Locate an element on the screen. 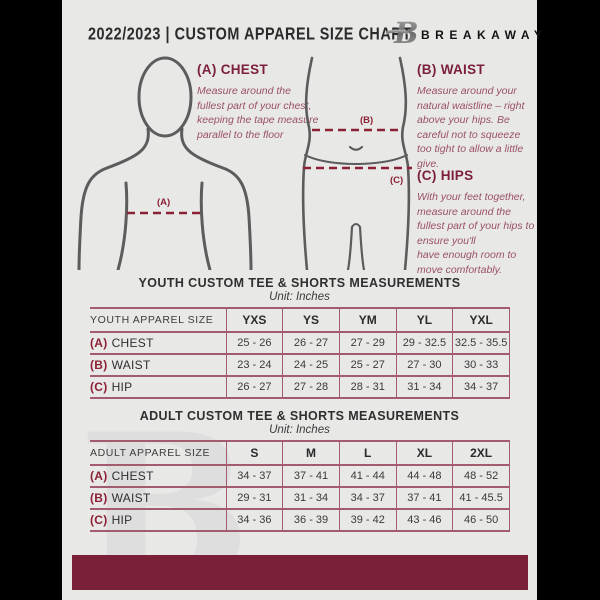  measurement-cell: 46 - 50 is located at coordinates (481, 520).